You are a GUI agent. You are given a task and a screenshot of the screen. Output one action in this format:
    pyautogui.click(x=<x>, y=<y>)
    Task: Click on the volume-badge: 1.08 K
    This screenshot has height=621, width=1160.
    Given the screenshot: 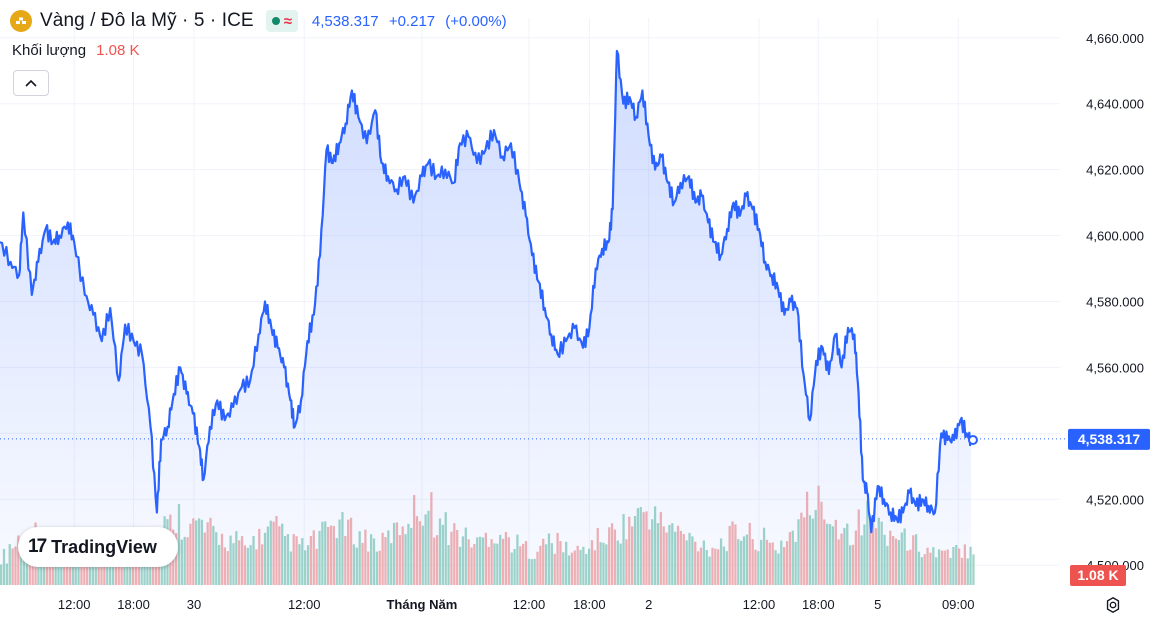 What is the action you would take?
    pyautogui.click(x=1098, y=575)
    